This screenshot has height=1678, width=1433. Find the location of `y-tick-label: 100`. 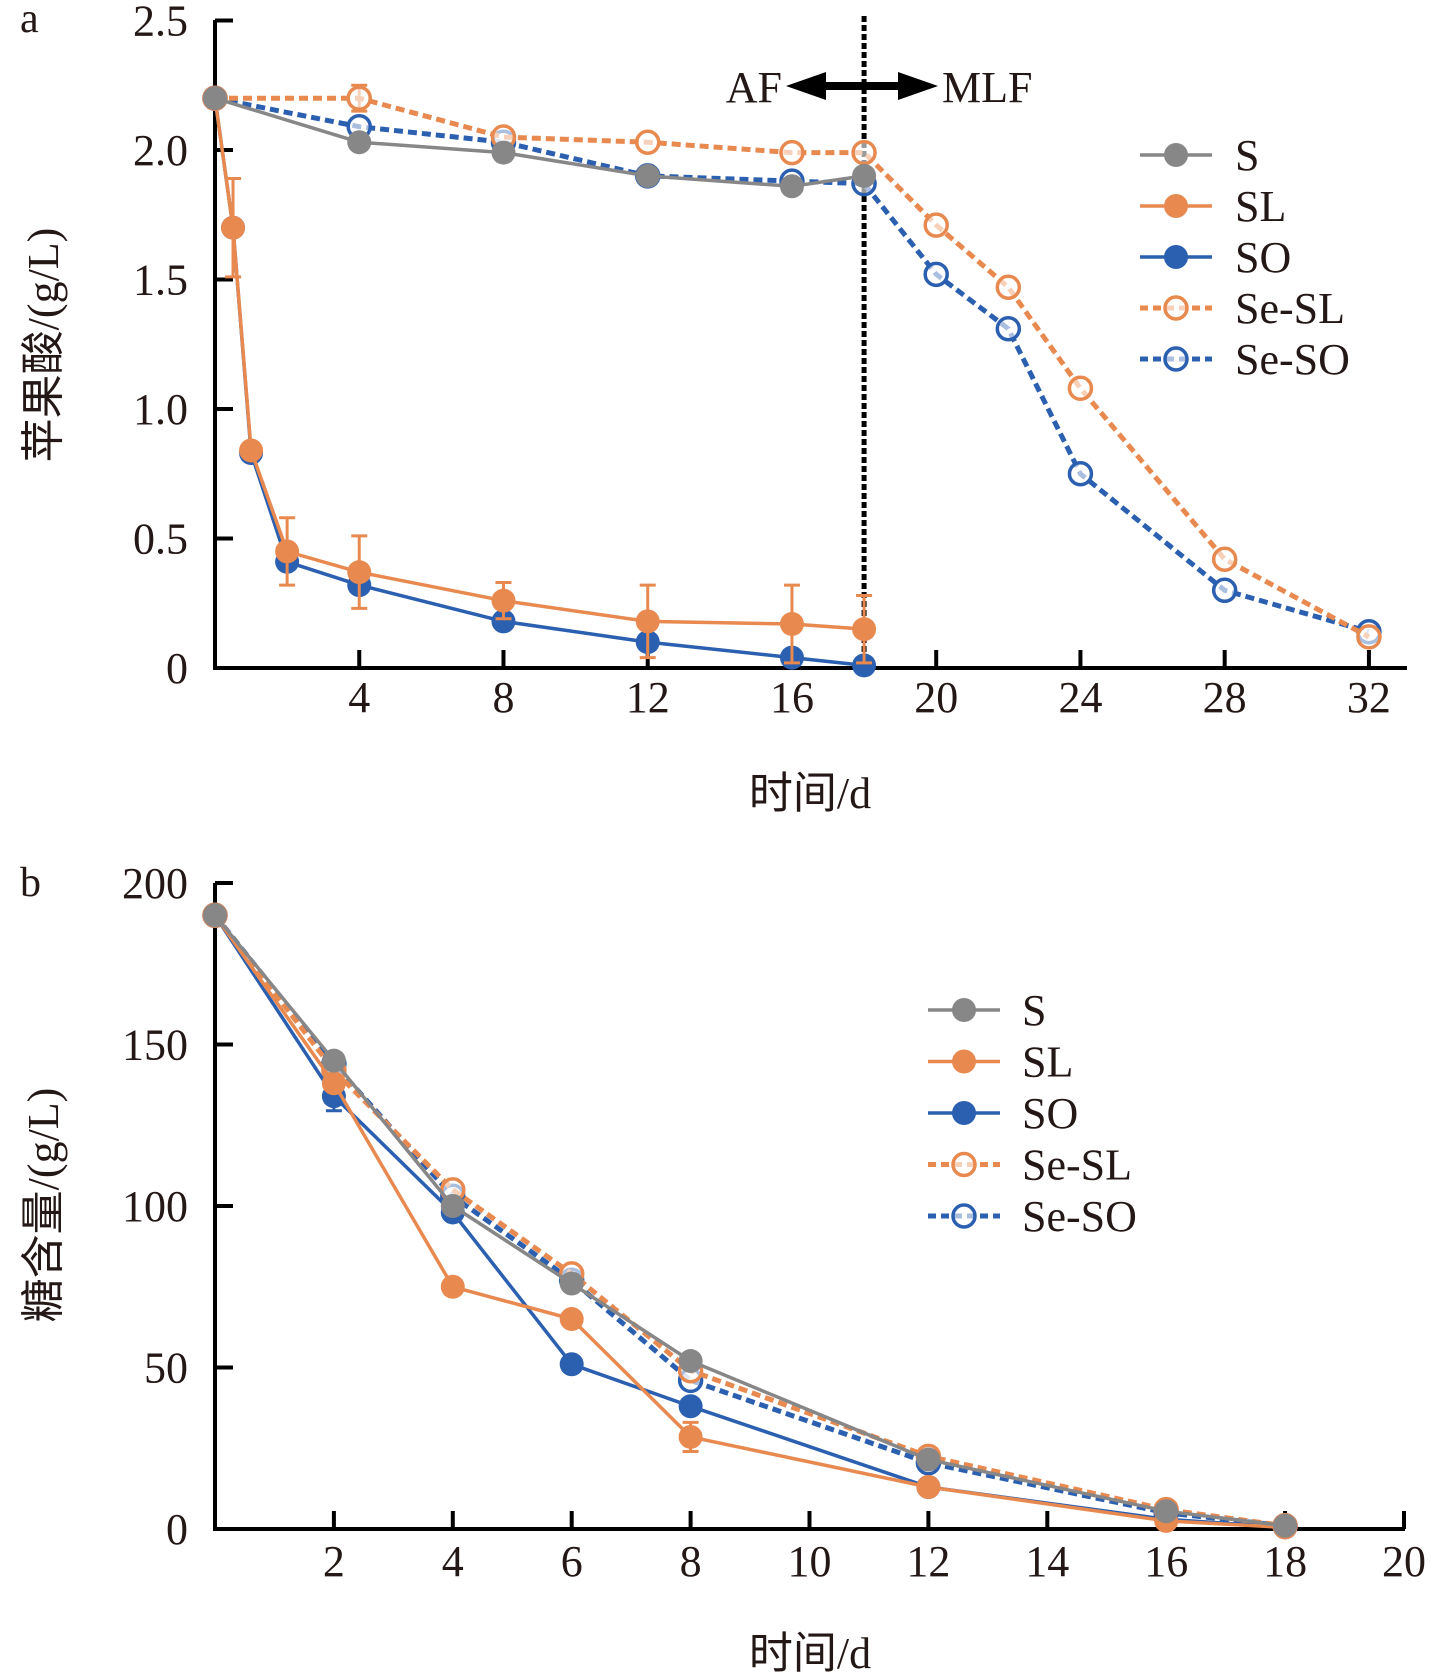

y-tick-label: 100 is located at coordinates (155, 1206).